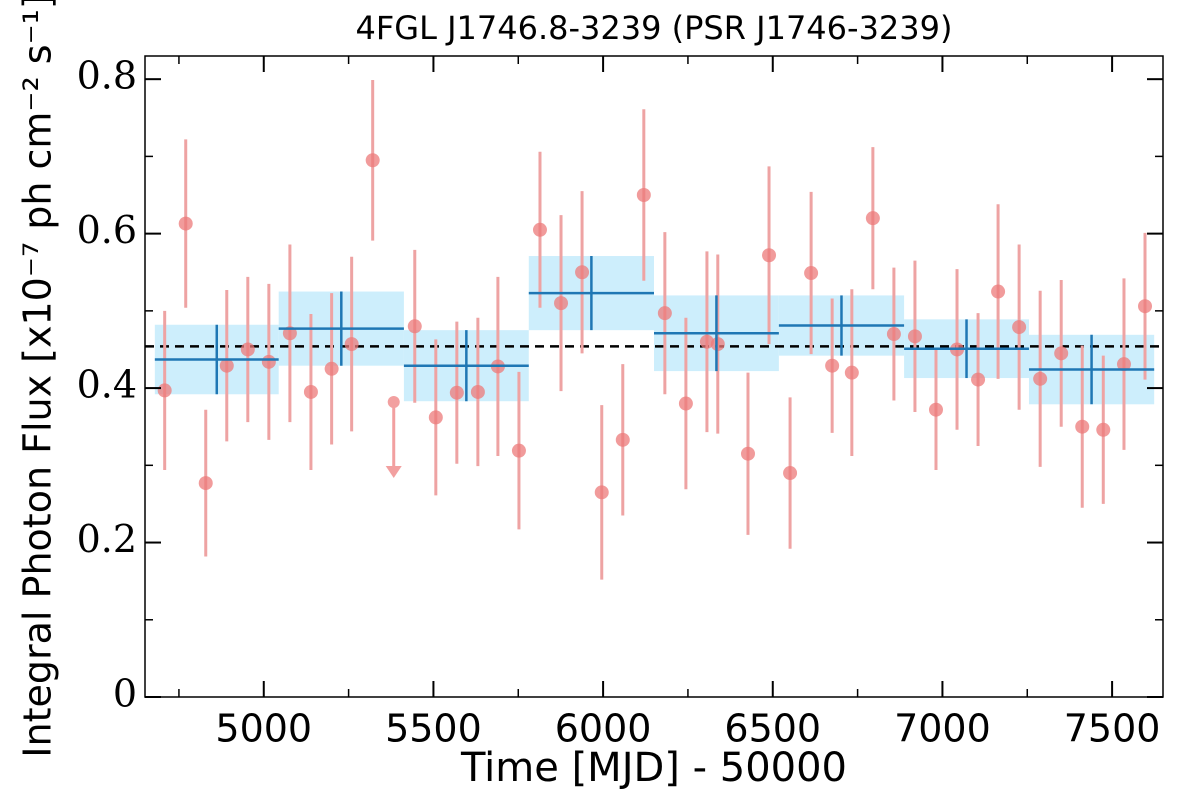  I want to click on y-tick-label: 0.4, so click(107, 385).